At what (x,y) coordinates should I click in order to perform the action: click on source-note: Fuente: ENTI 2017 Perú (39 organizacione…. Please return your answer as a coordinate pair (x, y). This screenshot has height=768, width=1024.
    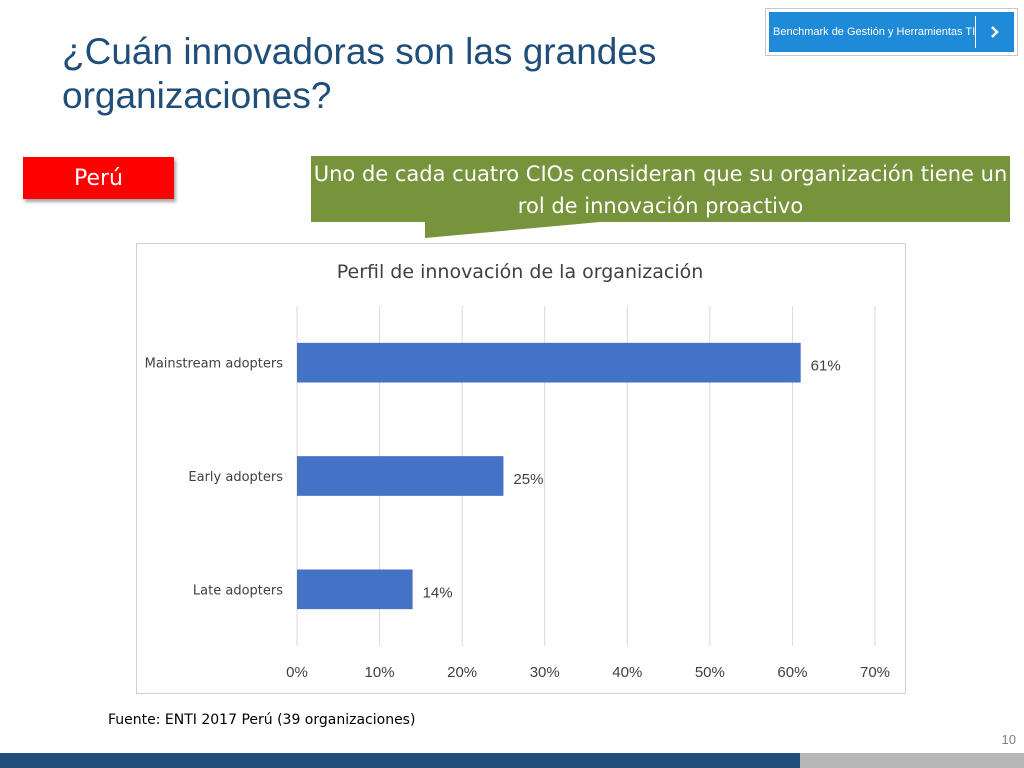
    Looking at the image, I should click on (262, 720).